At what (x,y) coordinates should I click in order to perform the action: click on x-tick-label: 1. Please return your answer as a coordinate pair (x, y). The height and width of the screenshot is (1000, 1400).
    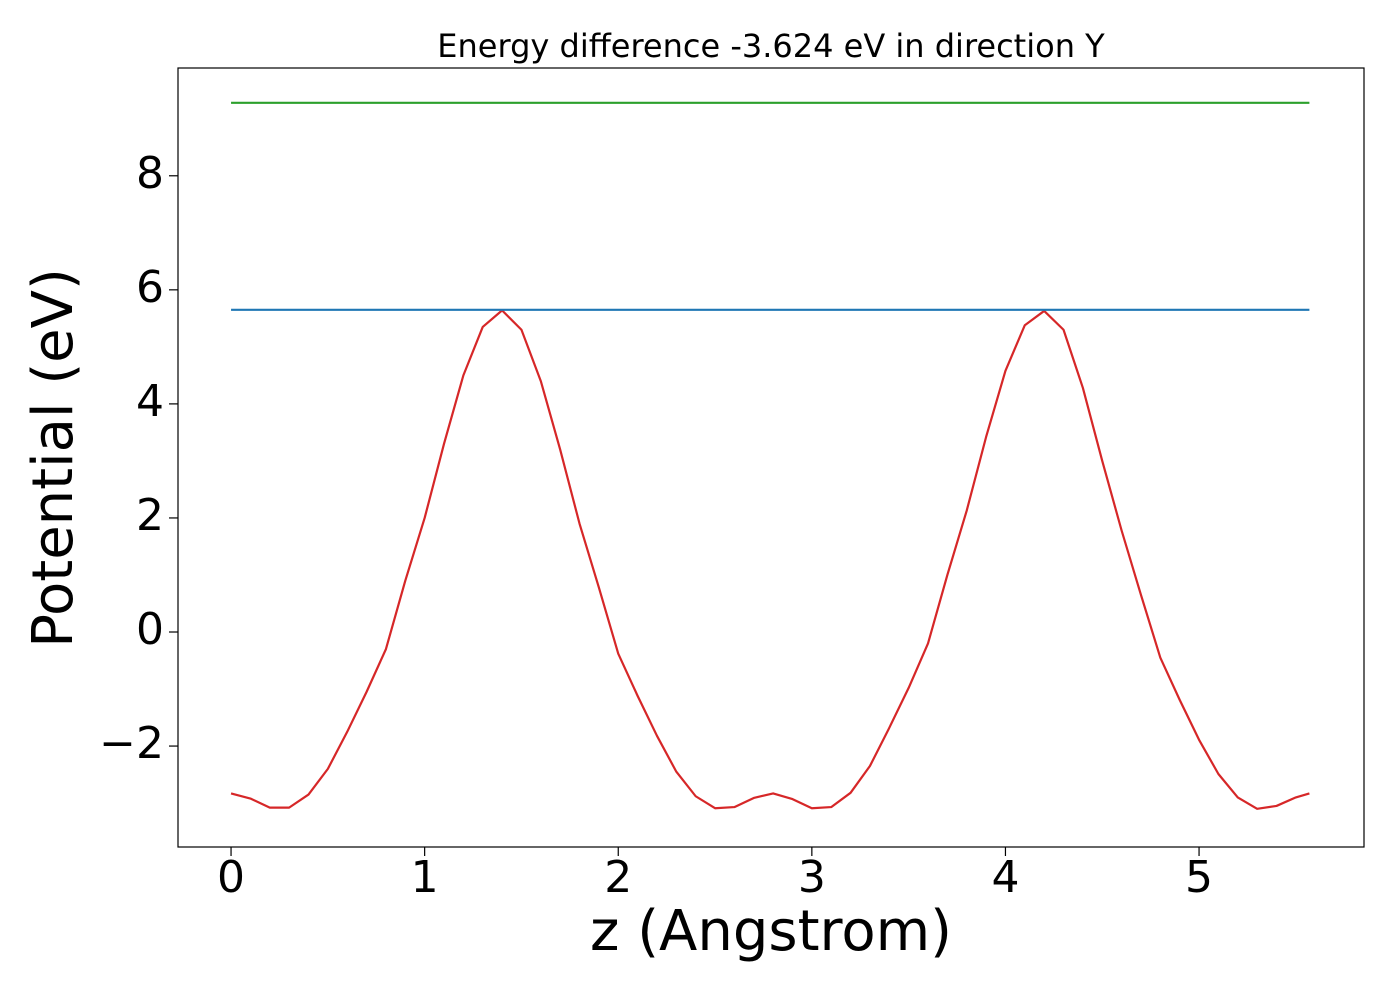
    Looking at the image, I should click on (425, 877).